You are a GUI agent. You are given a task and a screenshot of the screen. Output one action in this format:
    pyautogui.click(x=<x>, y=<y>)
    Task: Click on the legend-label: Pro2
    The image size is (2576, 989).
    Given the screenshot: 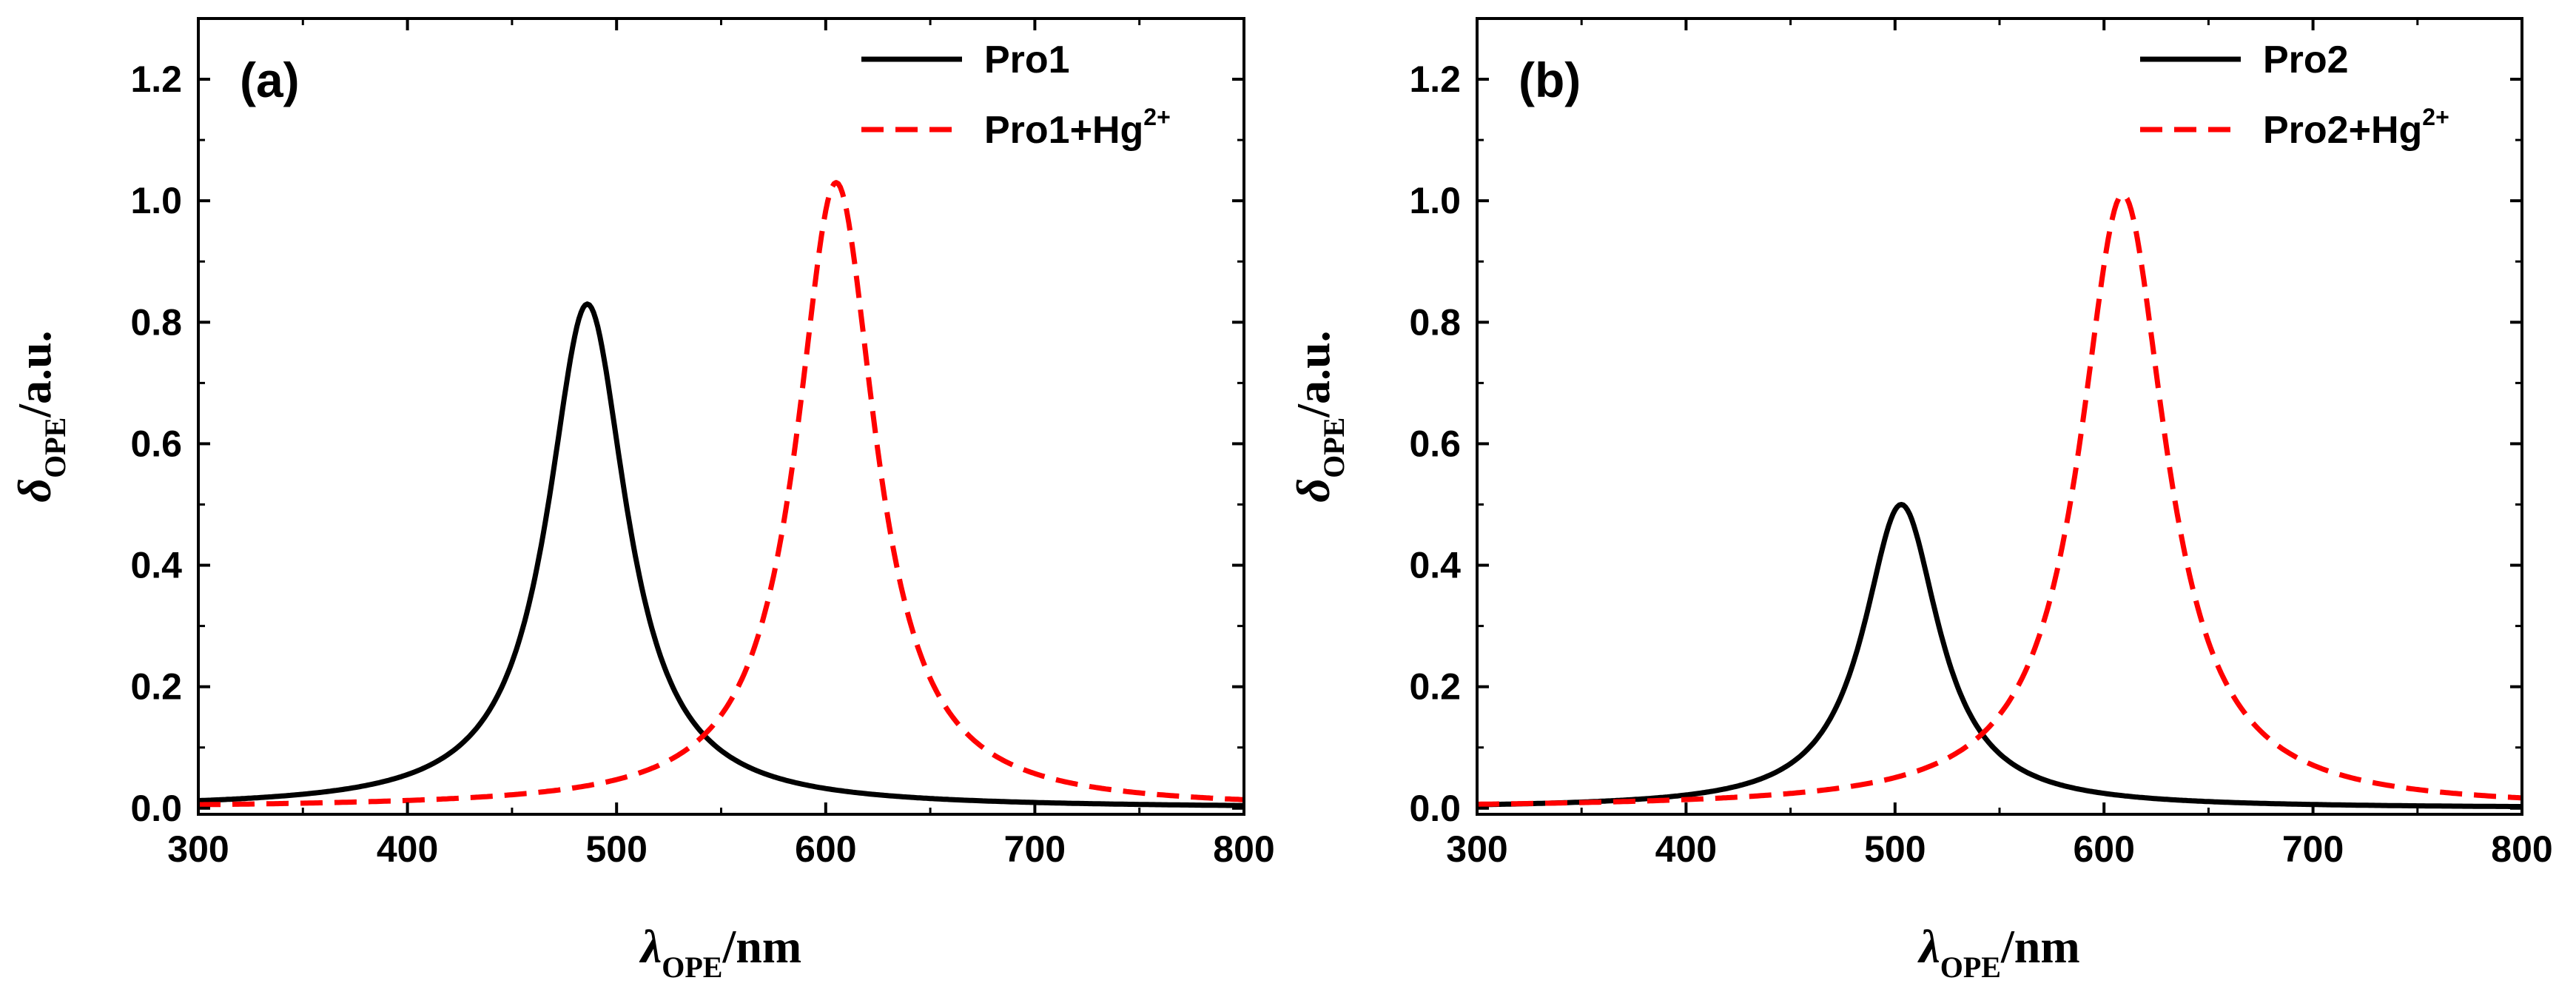 What is the action you would take?
    pyautogui.click(x=2306, y=59)
    